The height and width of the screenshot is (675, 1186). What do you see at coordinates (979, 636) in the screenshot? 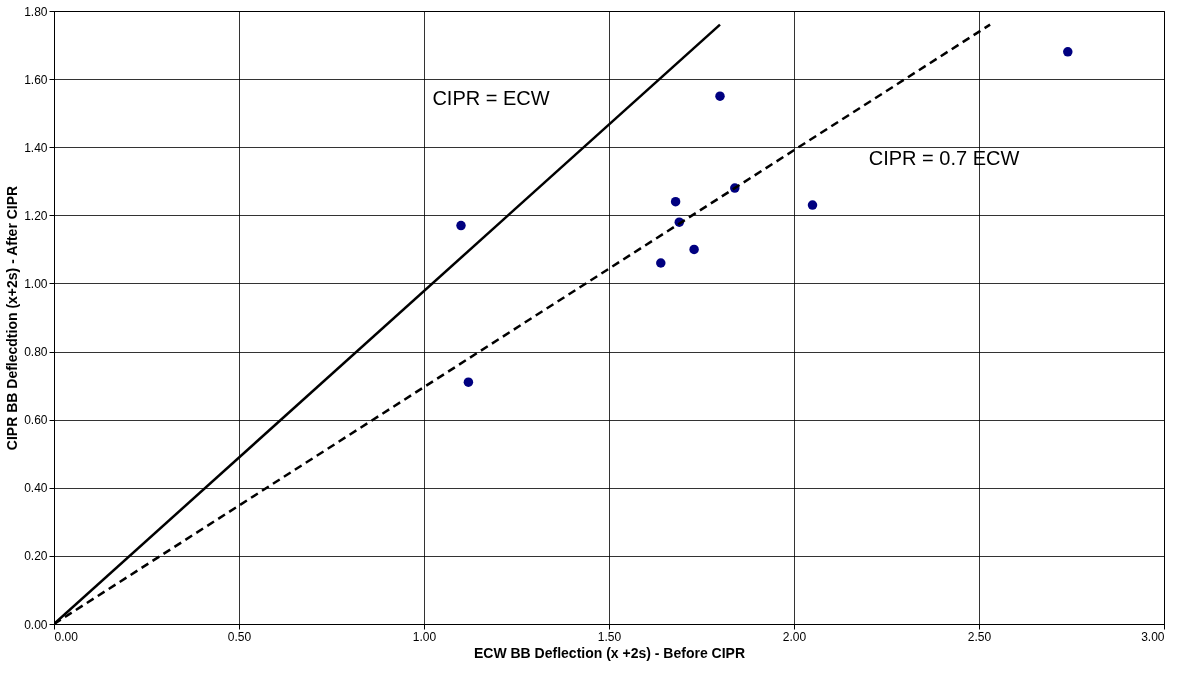
I see `x-tick-label: 2.50` at bounding box center [979, 636].